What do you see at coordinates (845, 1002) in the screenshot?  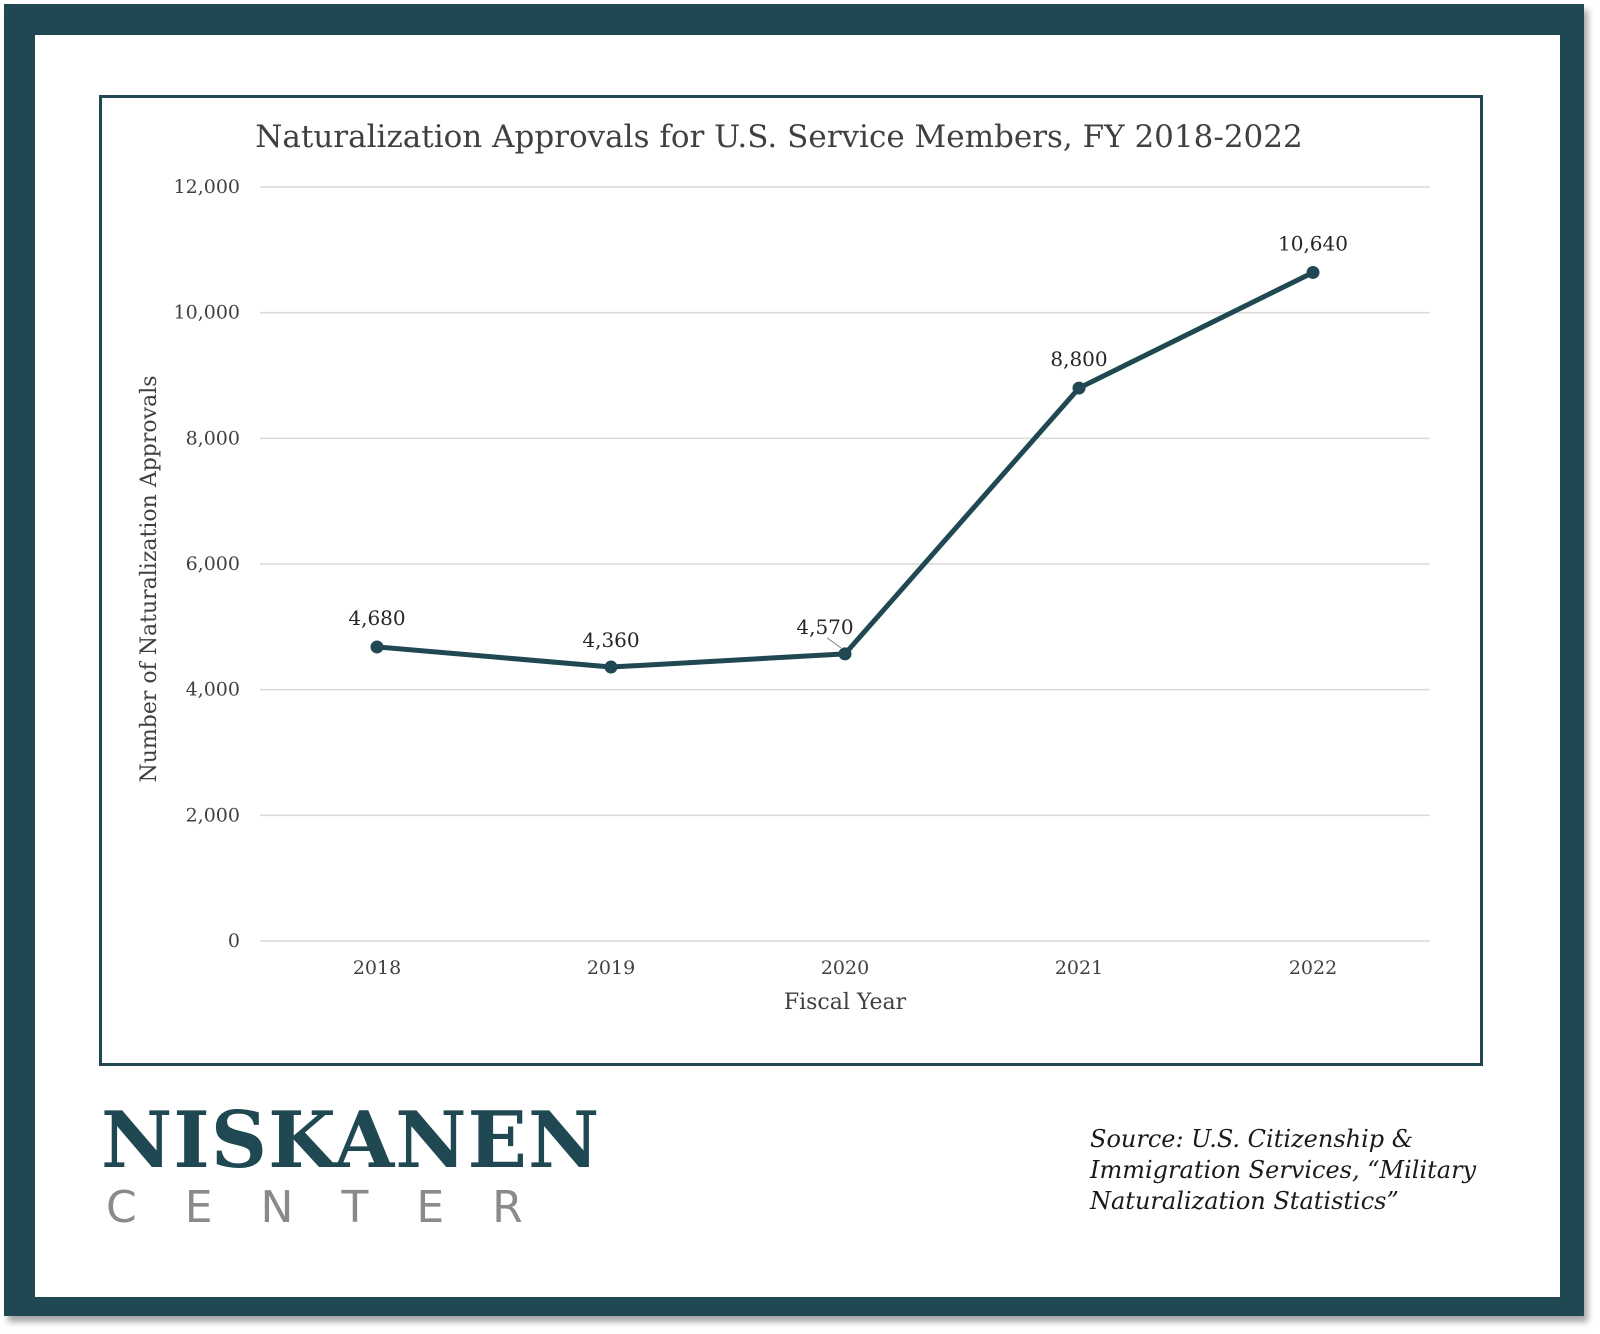 I see `x-axis-title: Fiscal Year` at bounding box center [845, 1002].